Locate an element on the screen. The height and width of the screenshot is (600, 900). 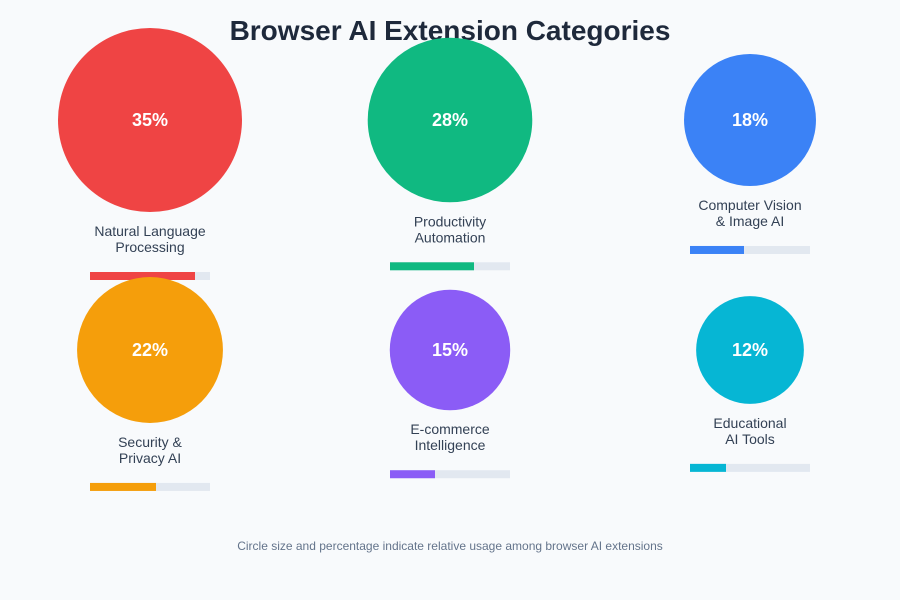
bubble-value-label-2: 18% is located at coordinates (750, 120).